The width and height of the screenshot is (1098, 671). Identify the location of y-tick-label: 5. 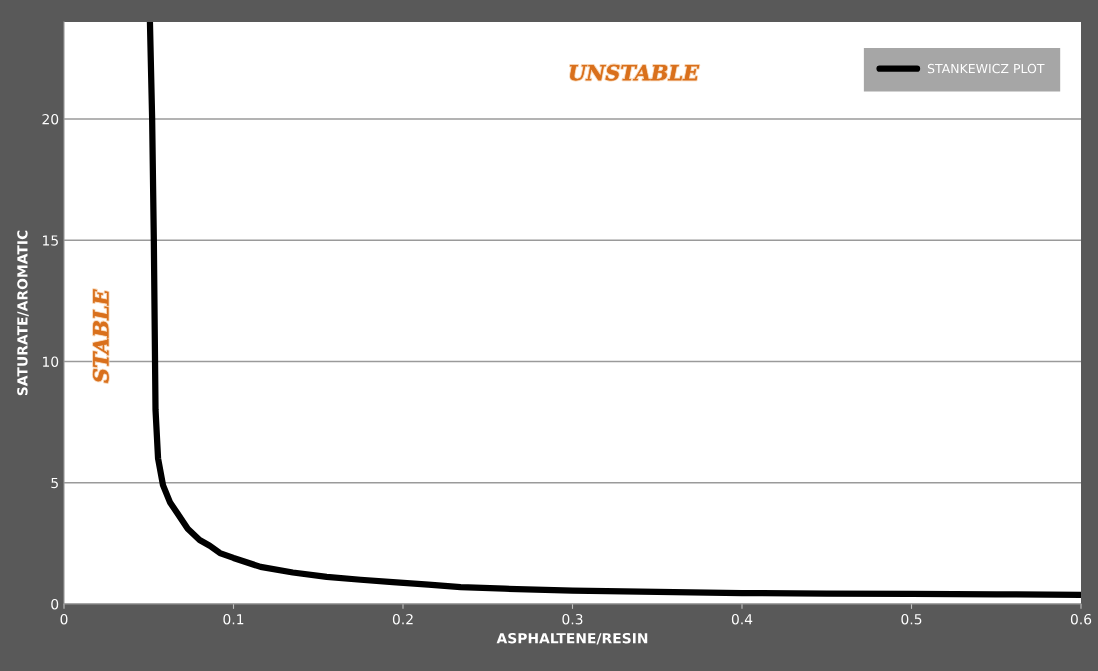
(54, 483).